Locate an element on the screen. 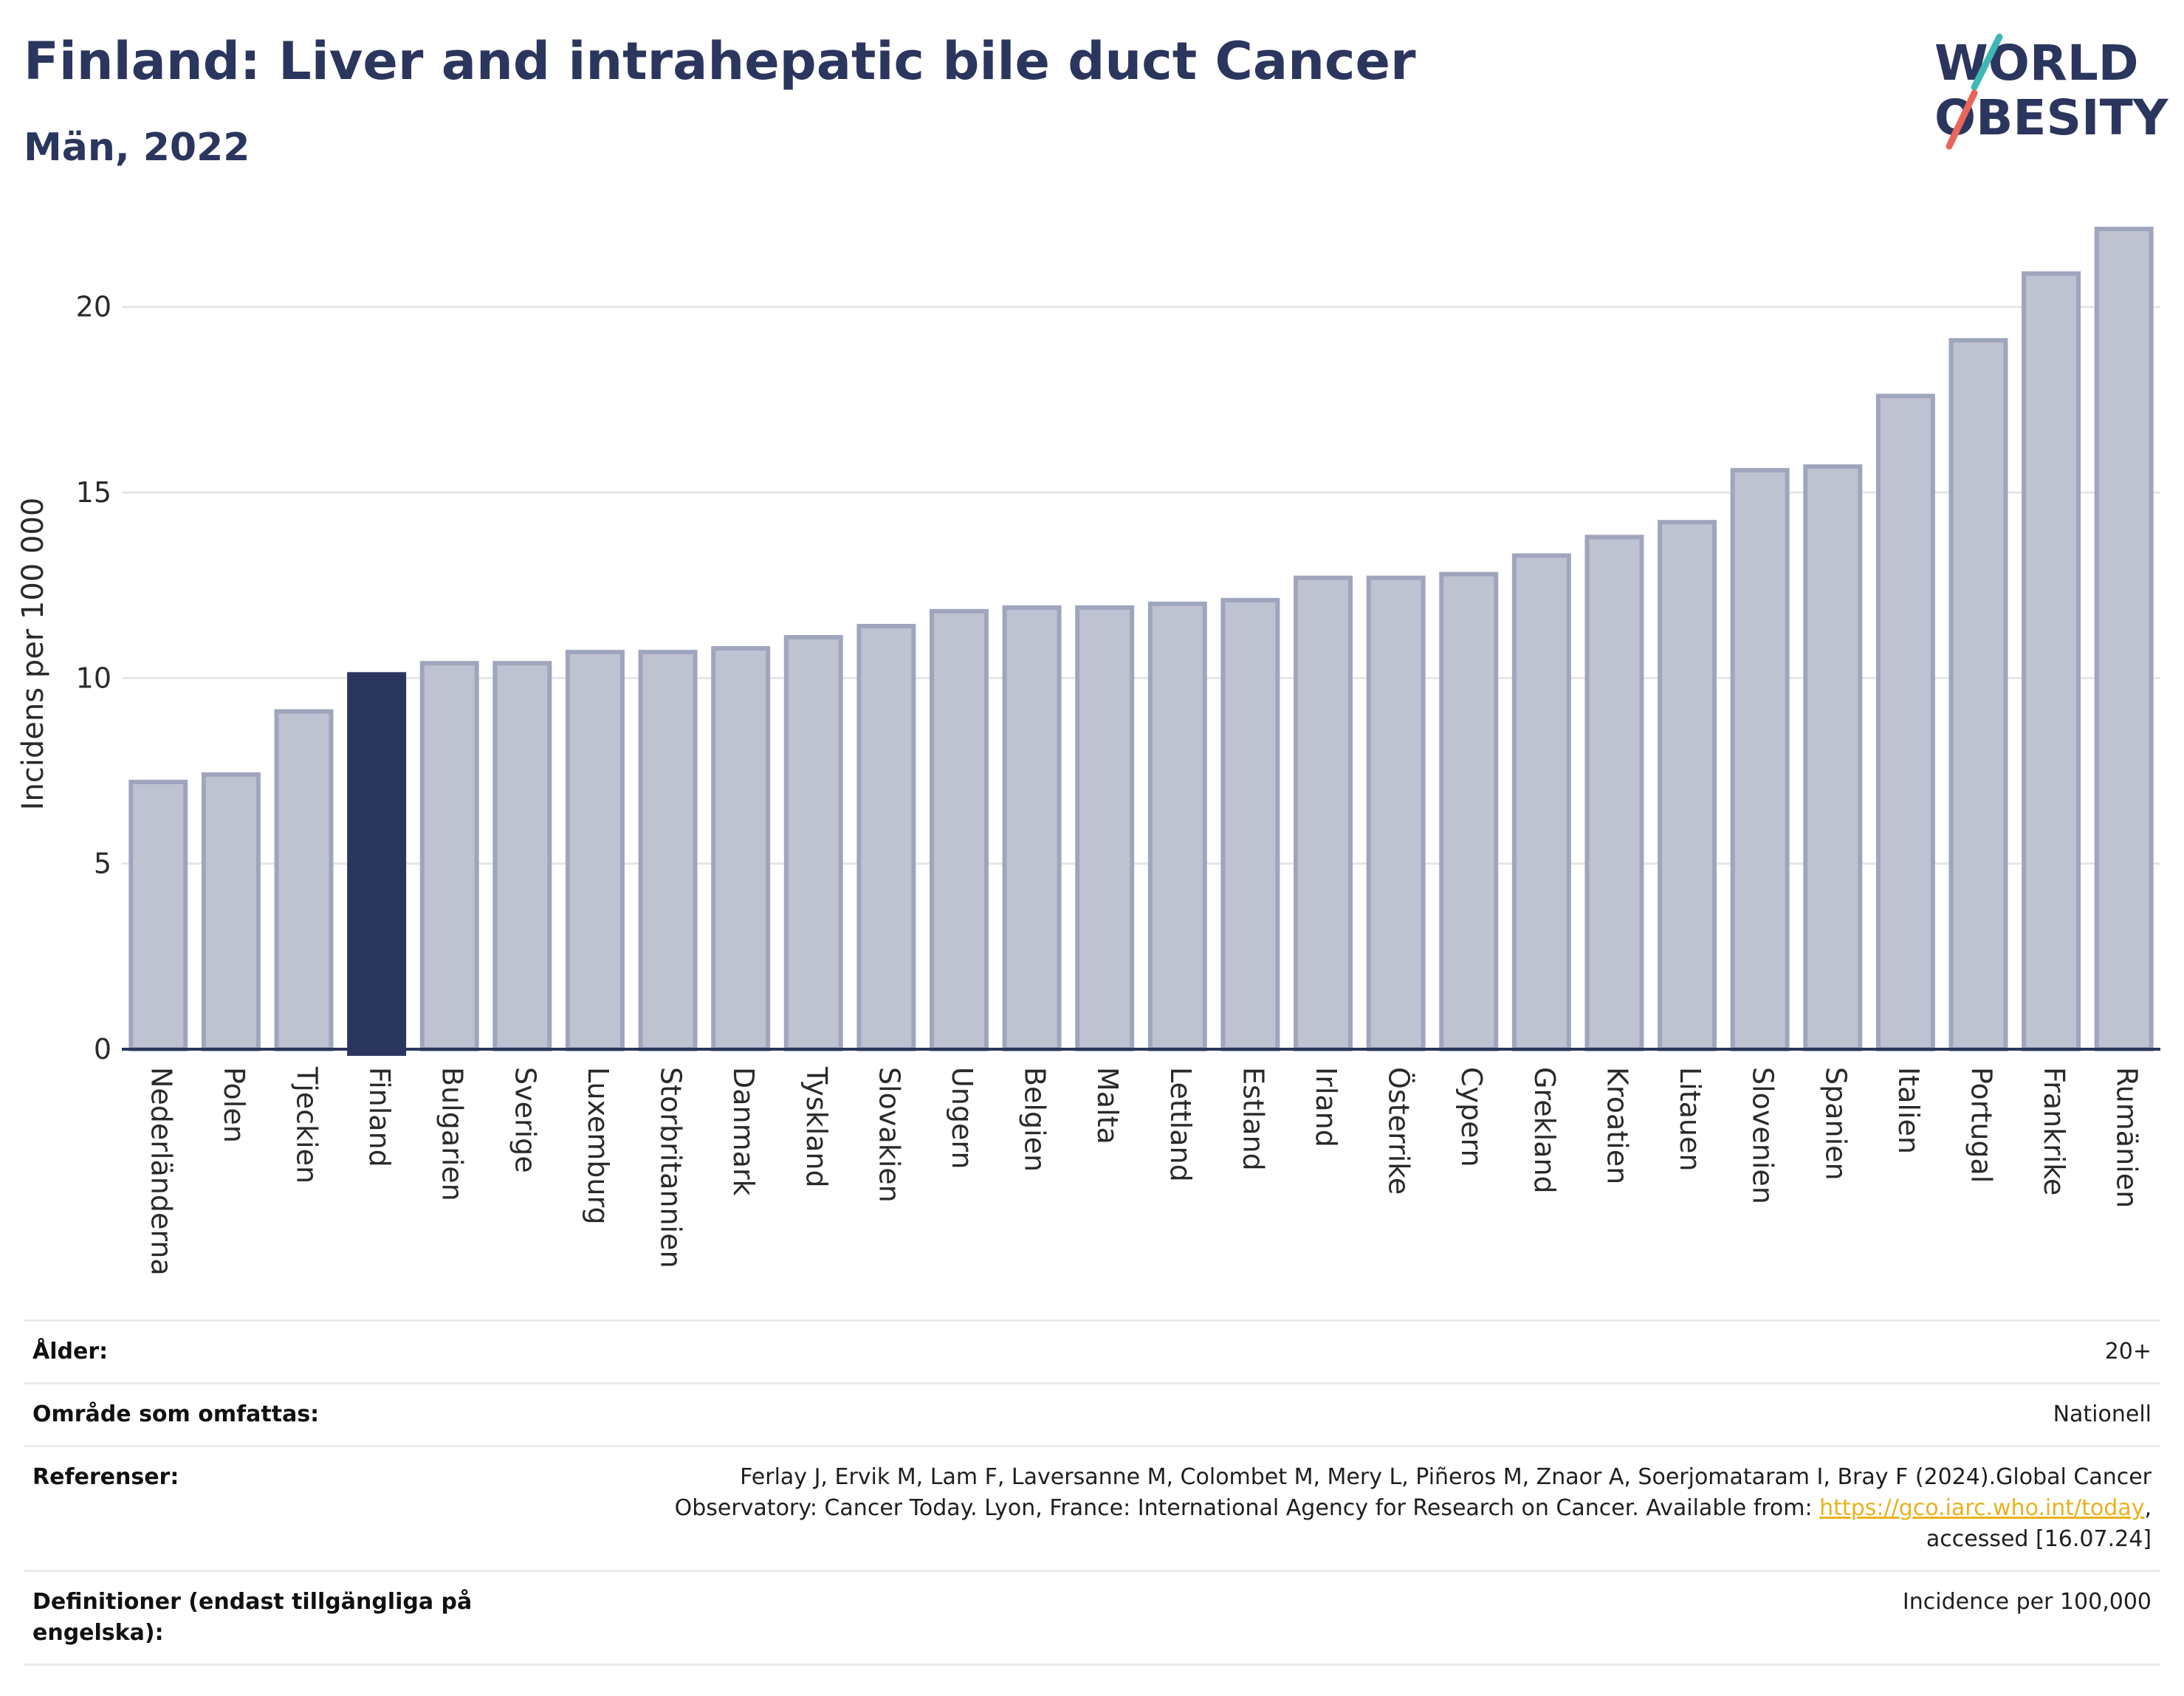 The image size is (2184, 1696). x-tick-label: Danmark is located at coordinates (744, 1131).